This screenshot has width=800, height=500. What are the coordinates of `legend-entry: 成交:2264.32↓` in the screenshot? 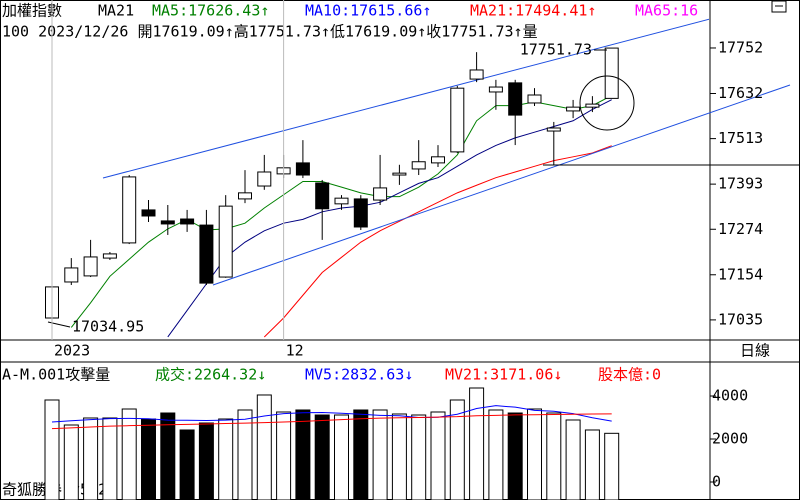 It's located at (210, 375).